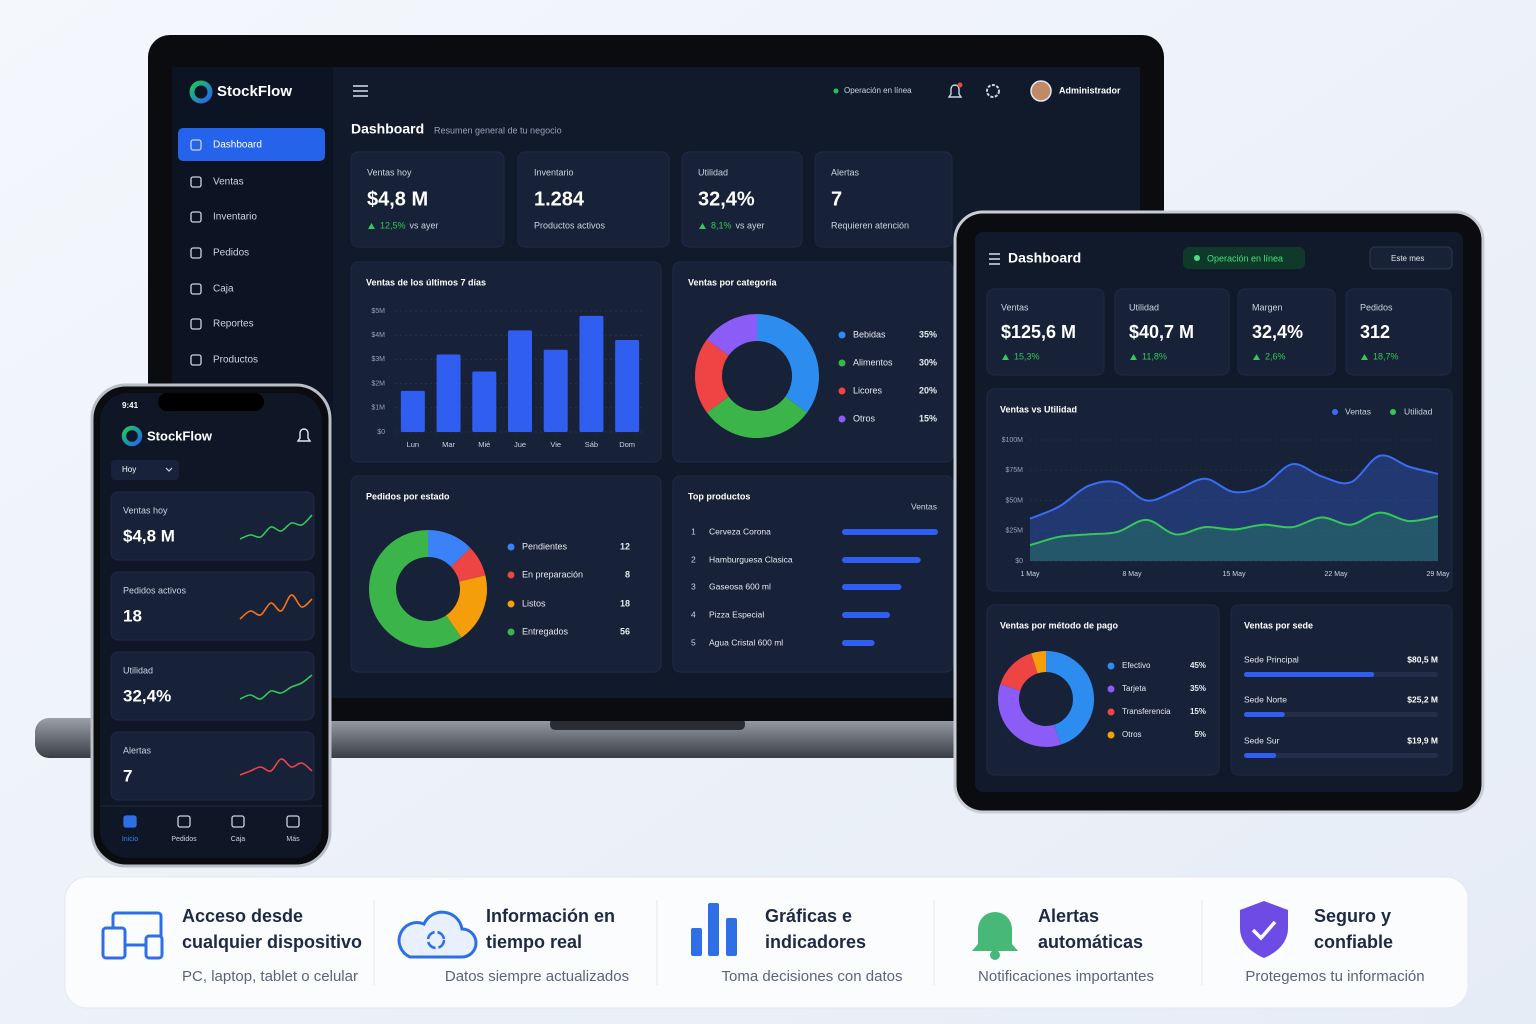 This screenshot has width=1536, height=1024. Describe the element at coordinates (625, 546) in the screenshot. I see `legend-value: 12` at that location.